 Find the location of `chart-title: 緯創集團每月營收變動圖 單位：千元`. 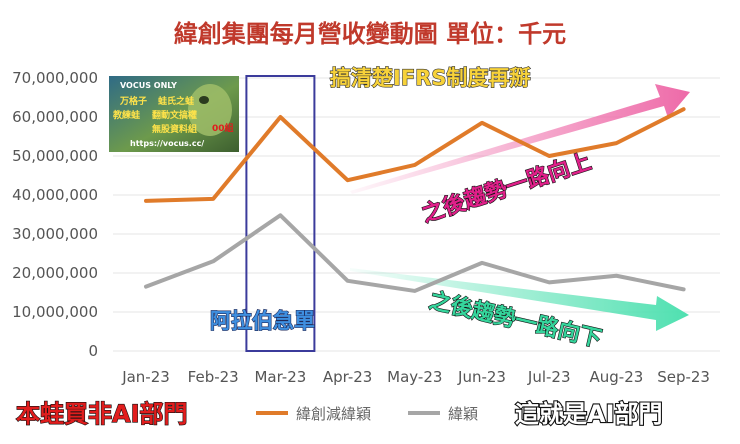

chart-title: 緯創集團每月營收變動圖 單位：千元 is located at coordinates (370, 34).